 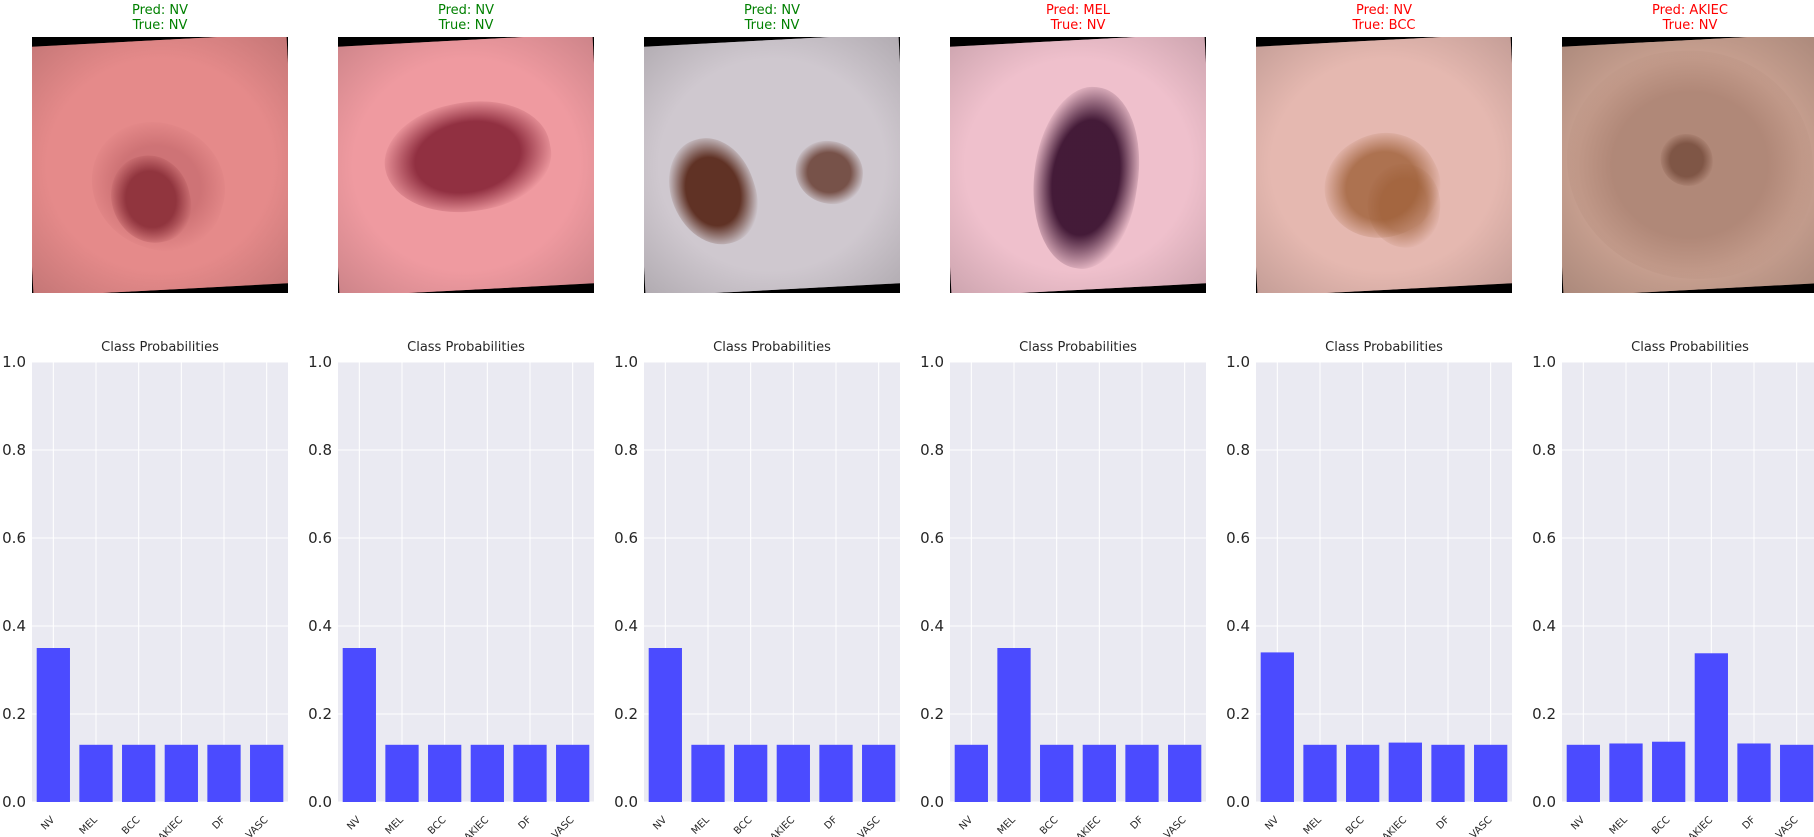 What do you see at coordinates (1384, 25) in the screenshot?
I see `ground-truth-label: True: BCC` at bounding box center [1384, 25].